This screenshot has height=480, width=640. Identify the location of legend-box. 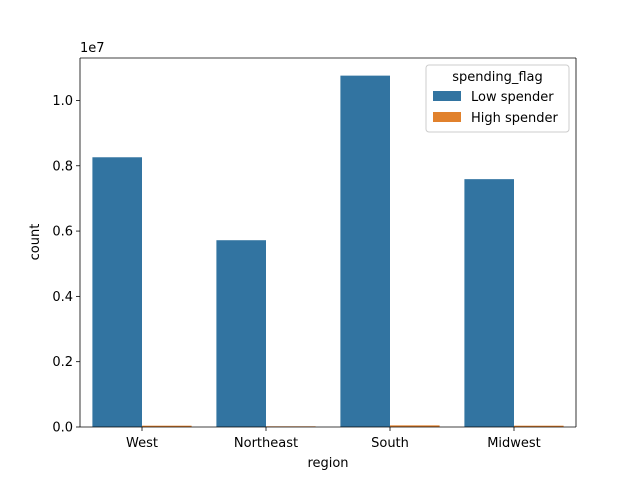
(497, 98).